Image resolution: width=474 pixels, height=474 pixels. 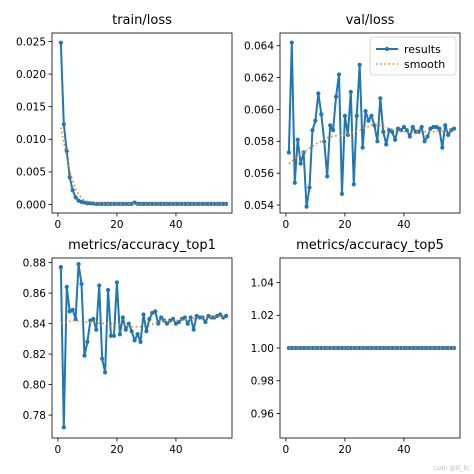 I want to click on y-tick-label: 0.000, so click(x=31, y=205).